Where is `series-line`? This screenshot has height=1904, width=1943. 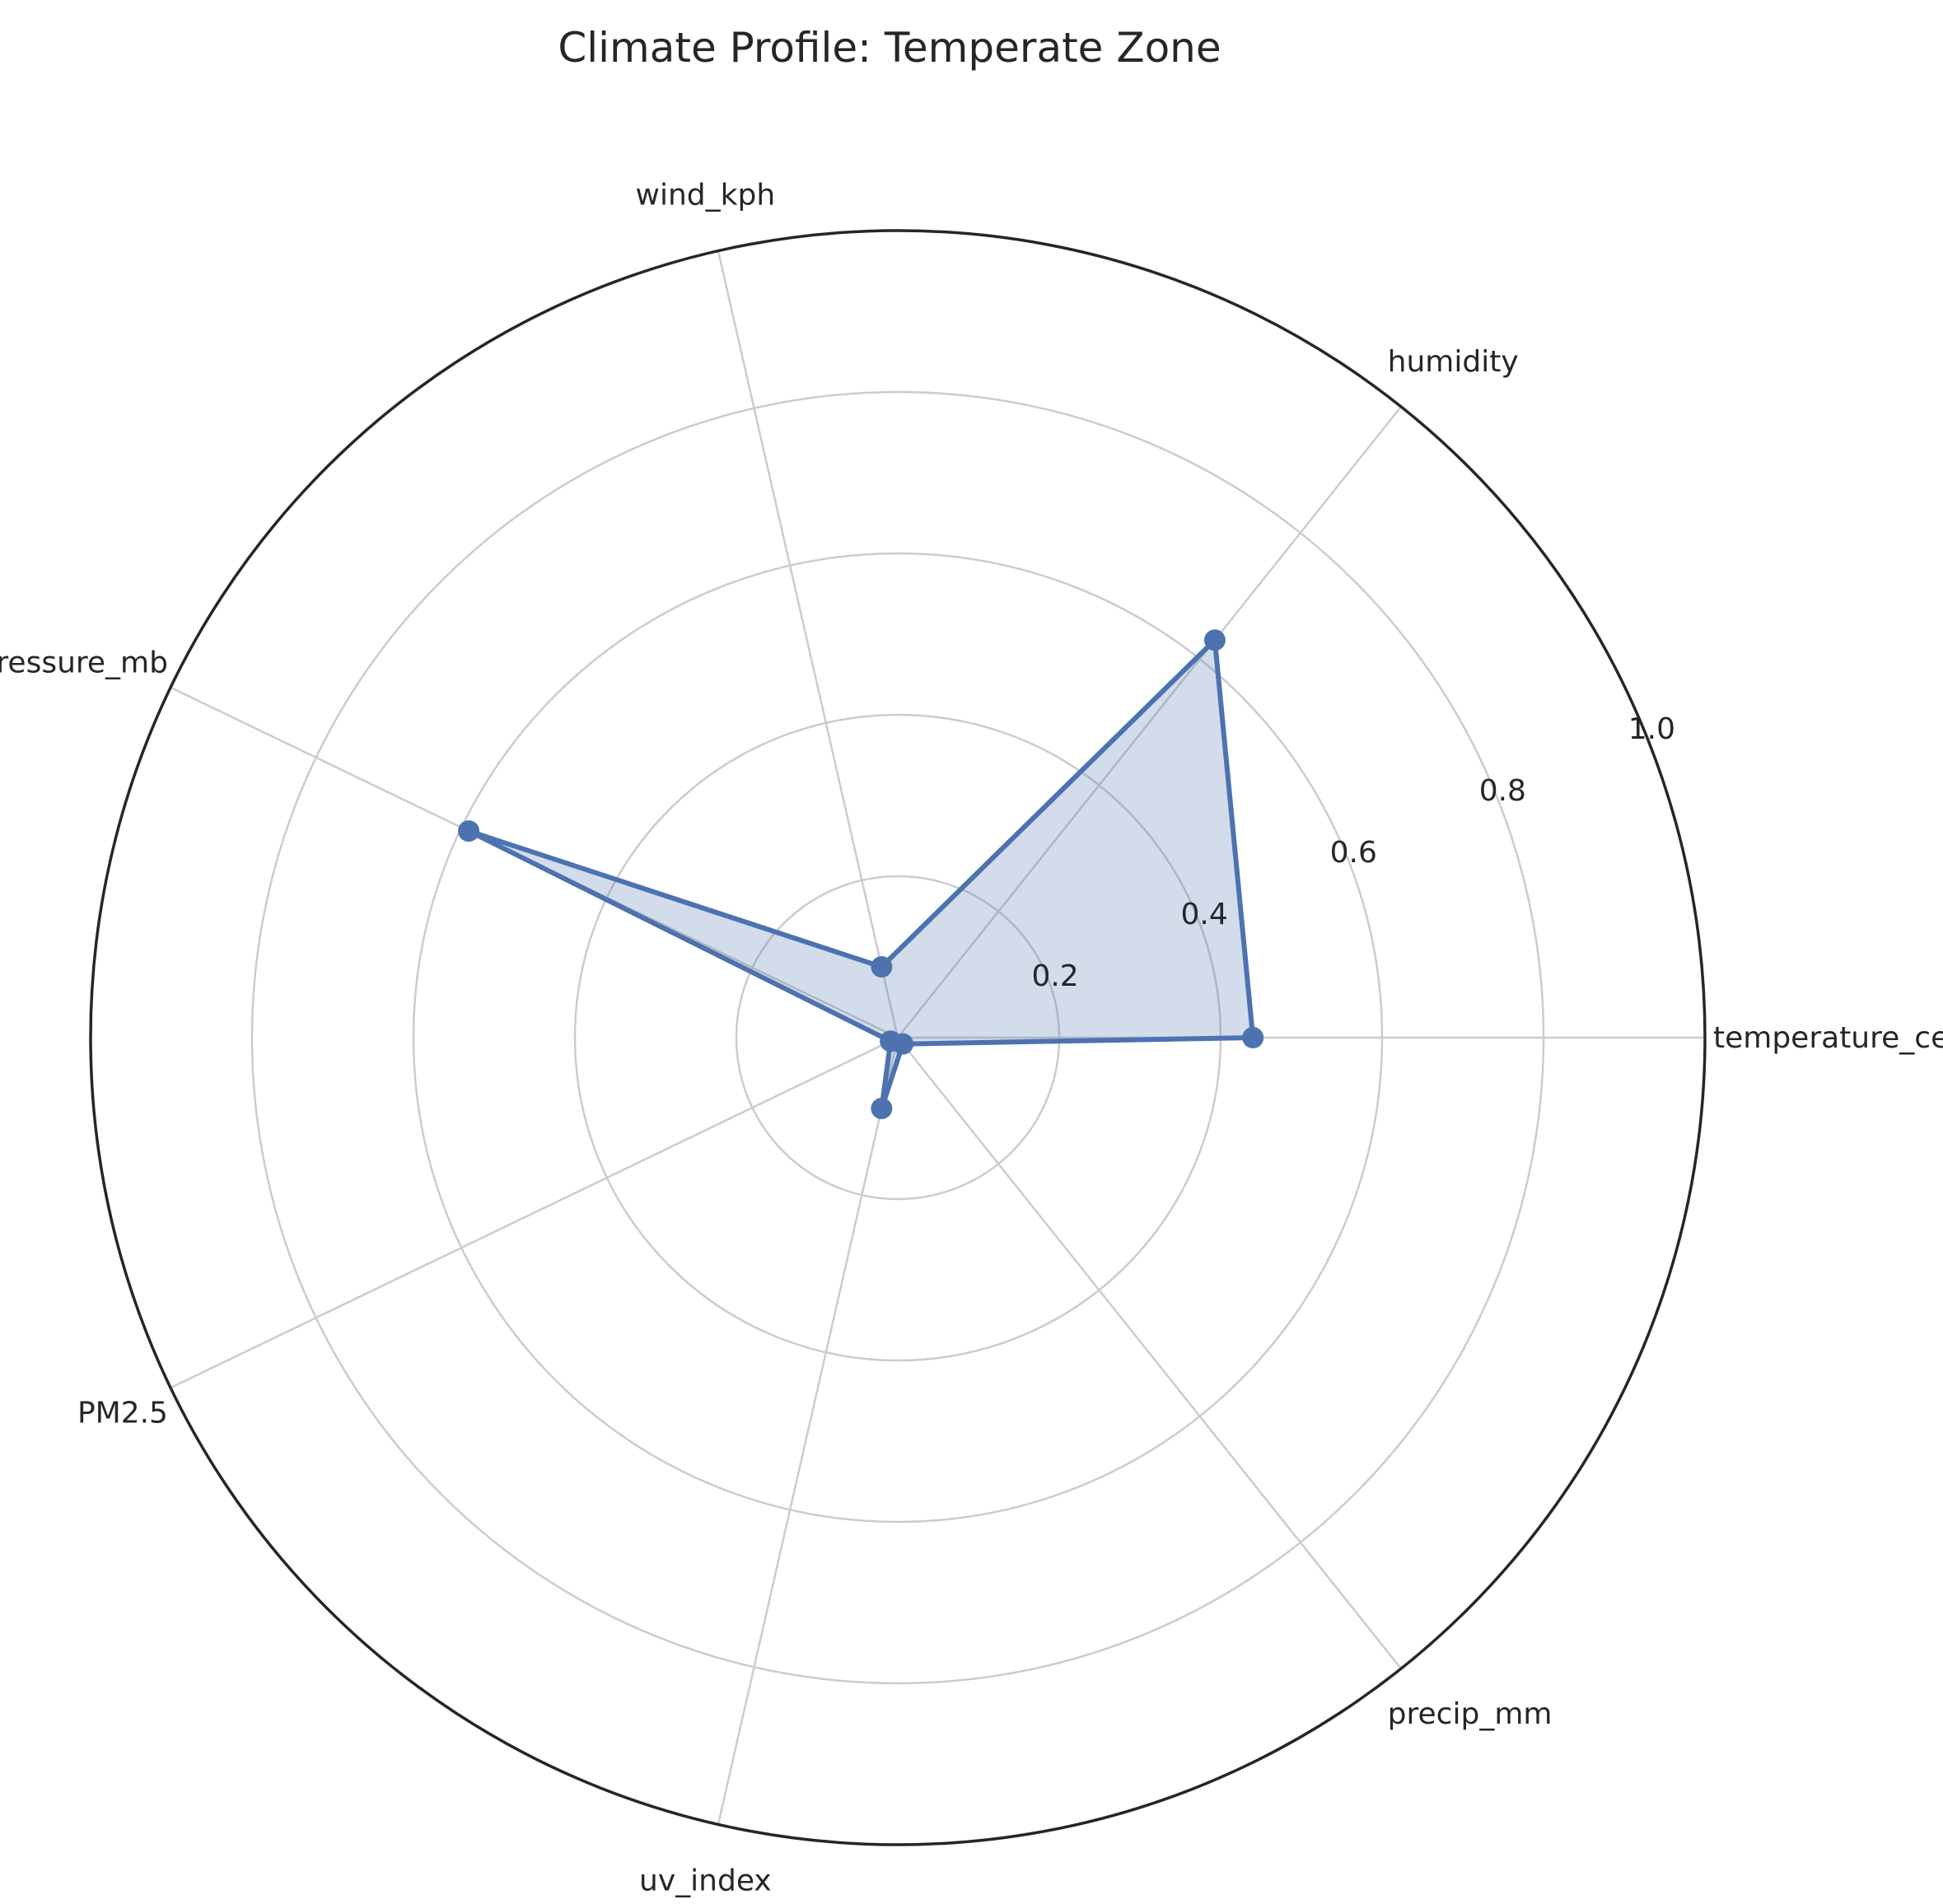 series-line is located at coordinates (861, 874).